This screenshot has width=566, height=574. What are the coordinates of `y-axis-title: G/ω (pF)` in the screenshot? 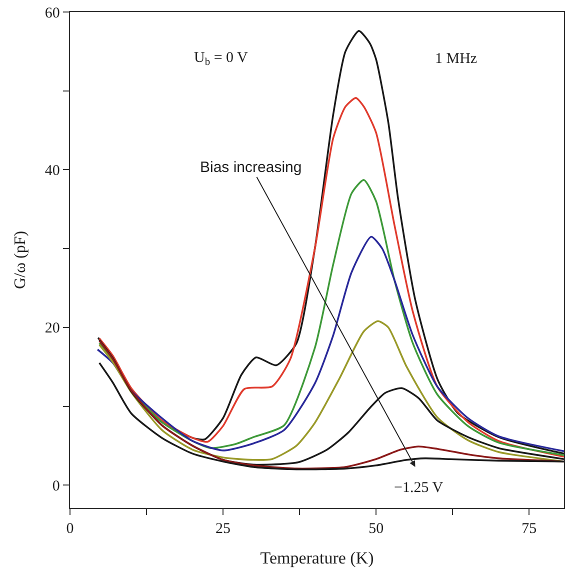 It's located at (20, 260).